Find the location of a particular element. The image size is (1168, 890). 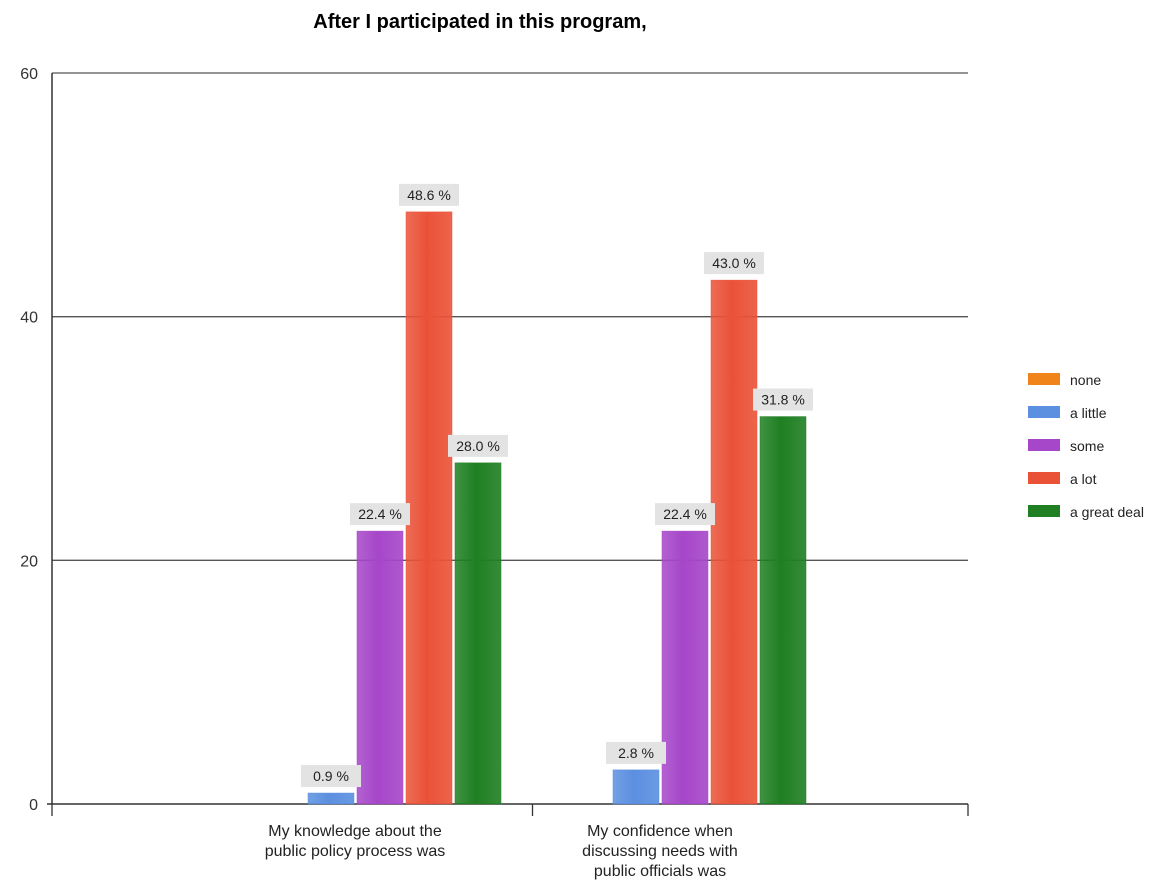

legend-label: none is located at coordinates (1085, 380).